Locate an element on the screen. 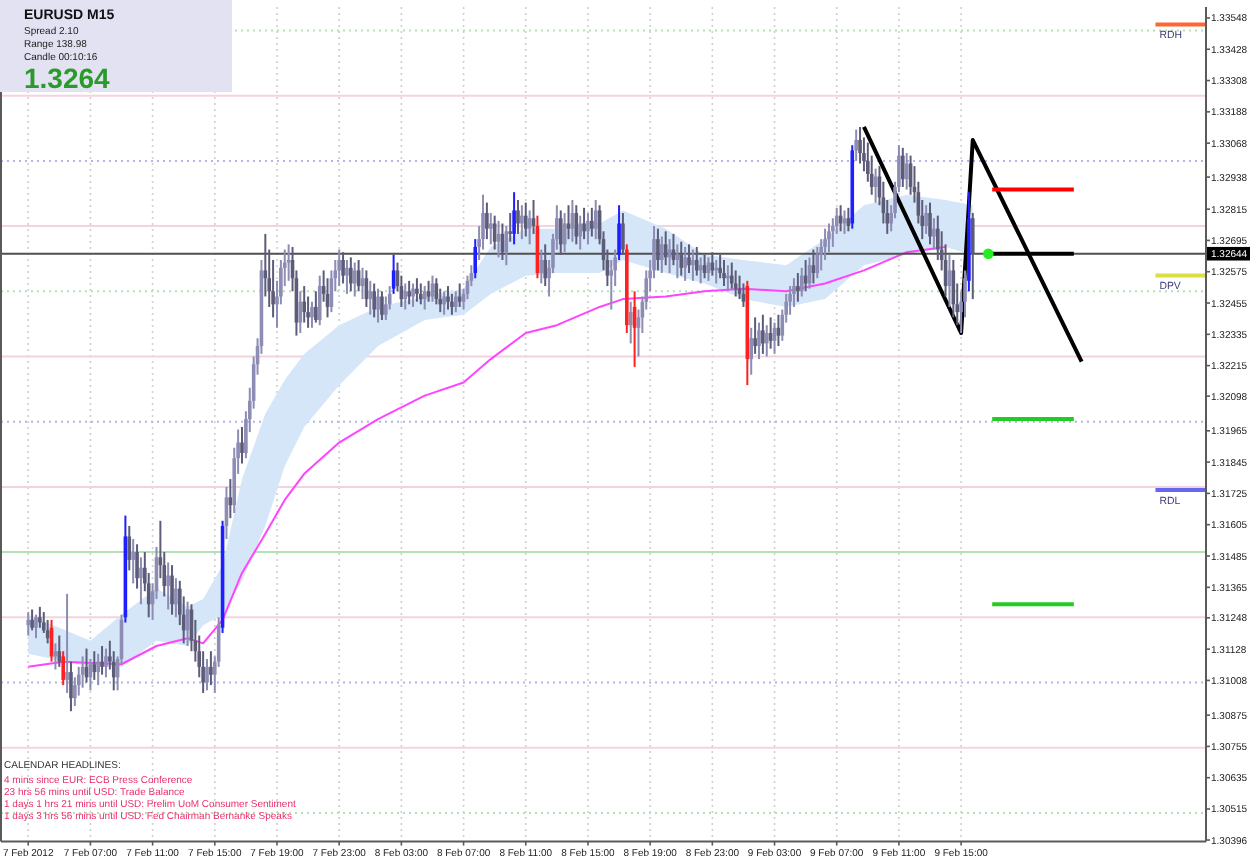 This screenshot has height=858, width=1250. line-series is located at coordinates (972, 244).